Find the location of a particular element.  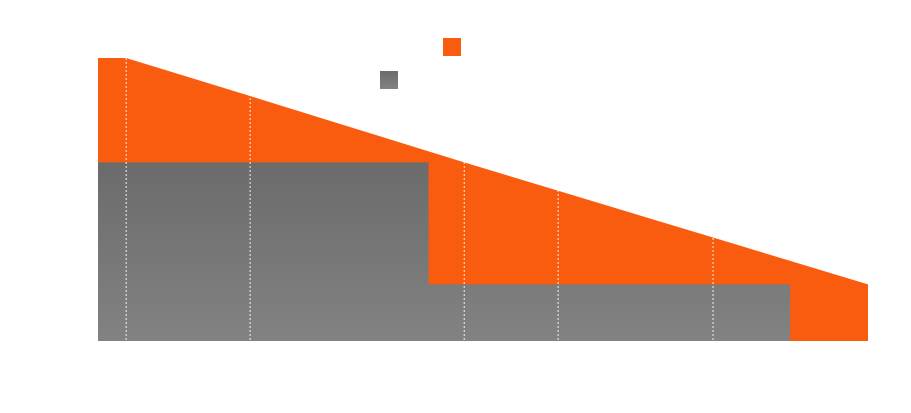

legend-swatch-orange is located at coordinates (452, 47).